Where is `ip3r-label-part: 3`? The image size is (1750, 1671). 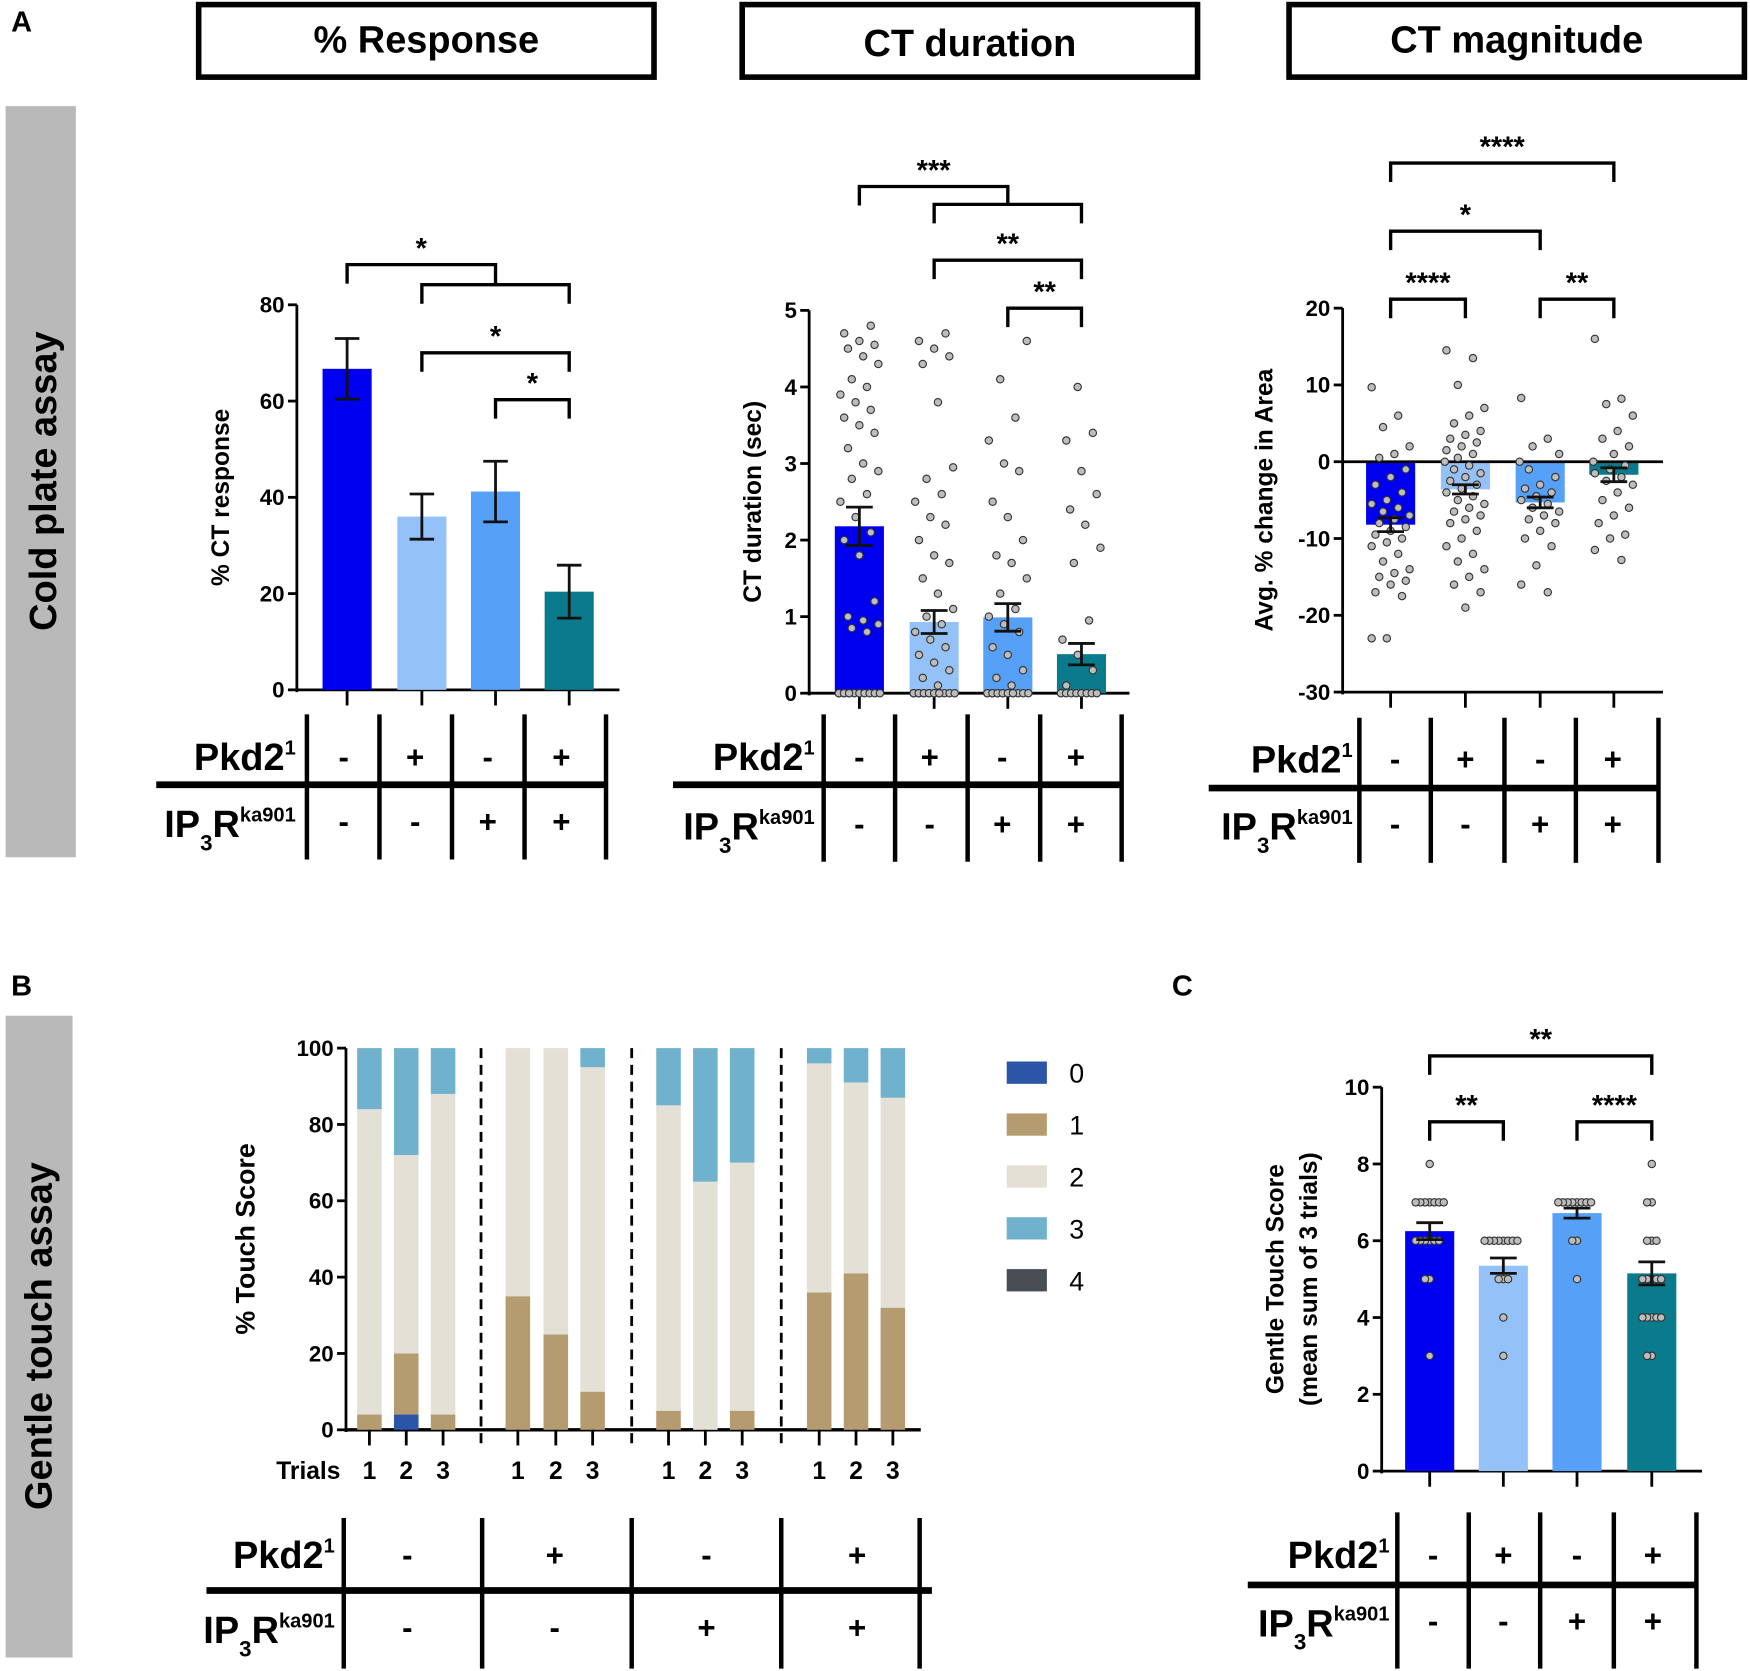 ip3r-label-part: 3 is located at coordinates (725, 845).